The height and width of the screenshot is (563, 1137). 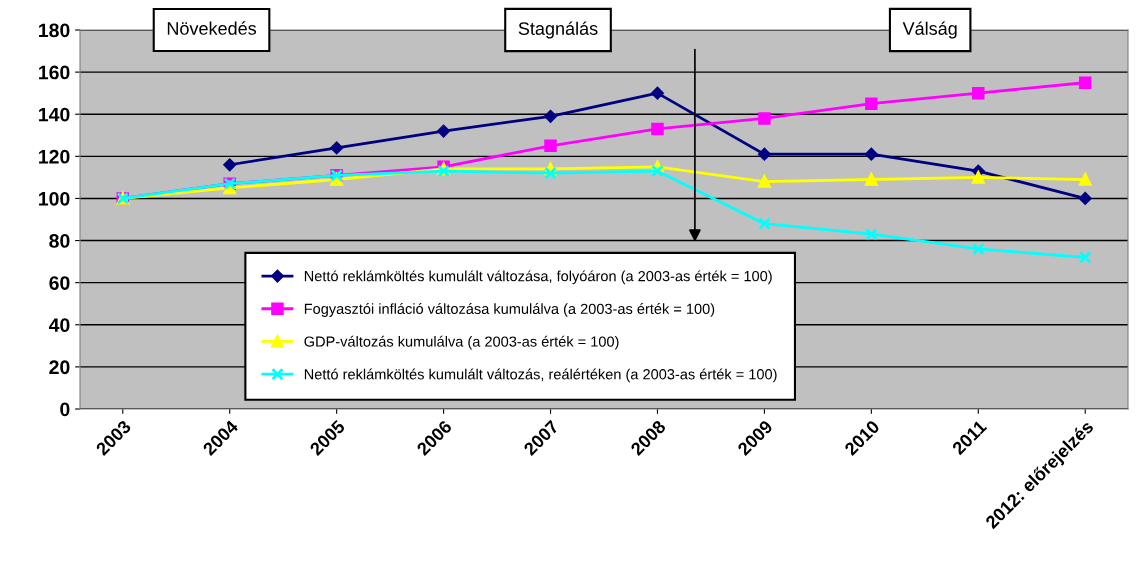 I want to click on annotation: Növekedés, so click(x=212, y=28).